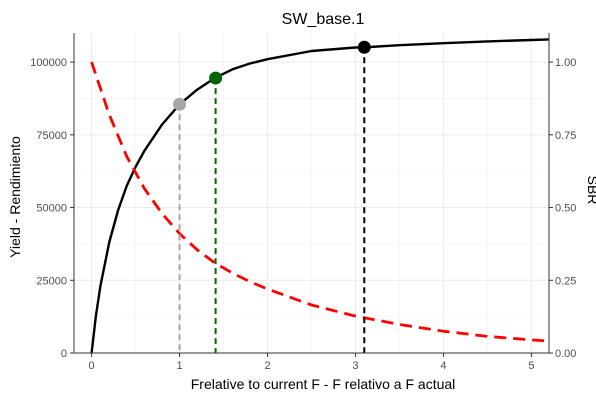 This screenshot has width=596, height=395. I want to click on y2-tick-label: 0.75, so click(565, 136).